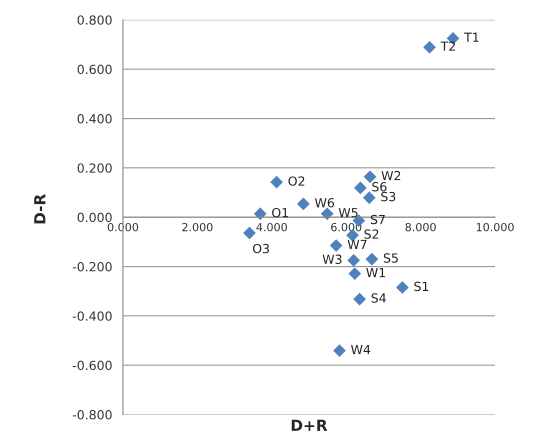  I want to click on y-tick-label: 0.200, so click(95, 168).